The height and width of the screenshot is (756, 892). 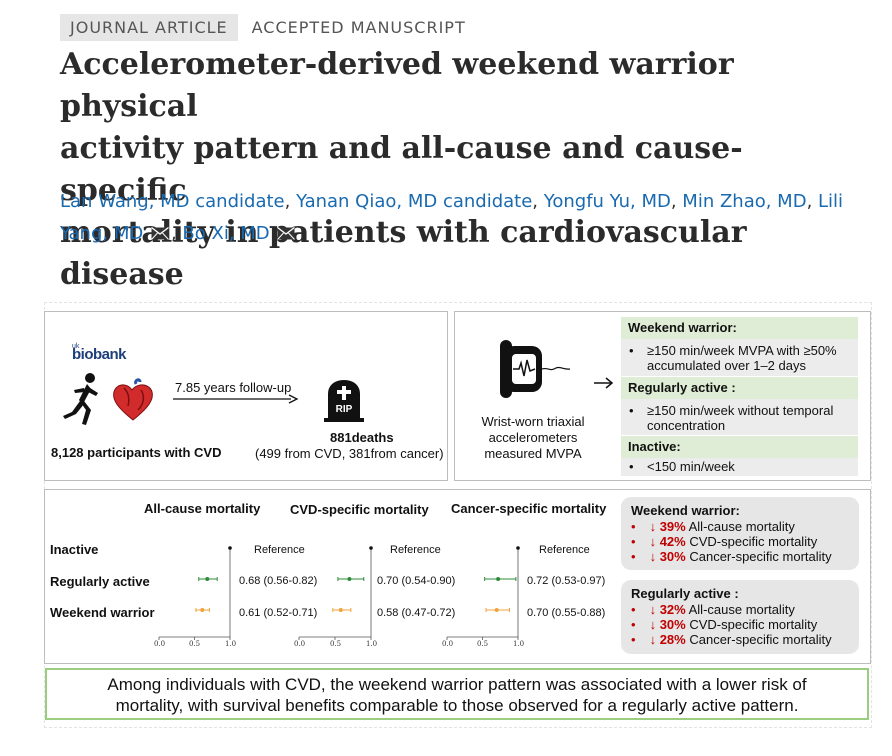 What do you see at coordinates (739, 467) in the screenshot?
I see `definition-body-inactive: • <150 min/week` at bounding box center [739, 467].